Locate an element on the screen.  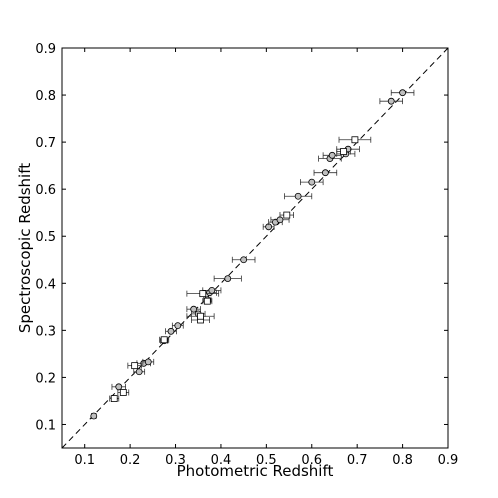
y-tick-label: 0.7 is located at coordinates (45, 143).